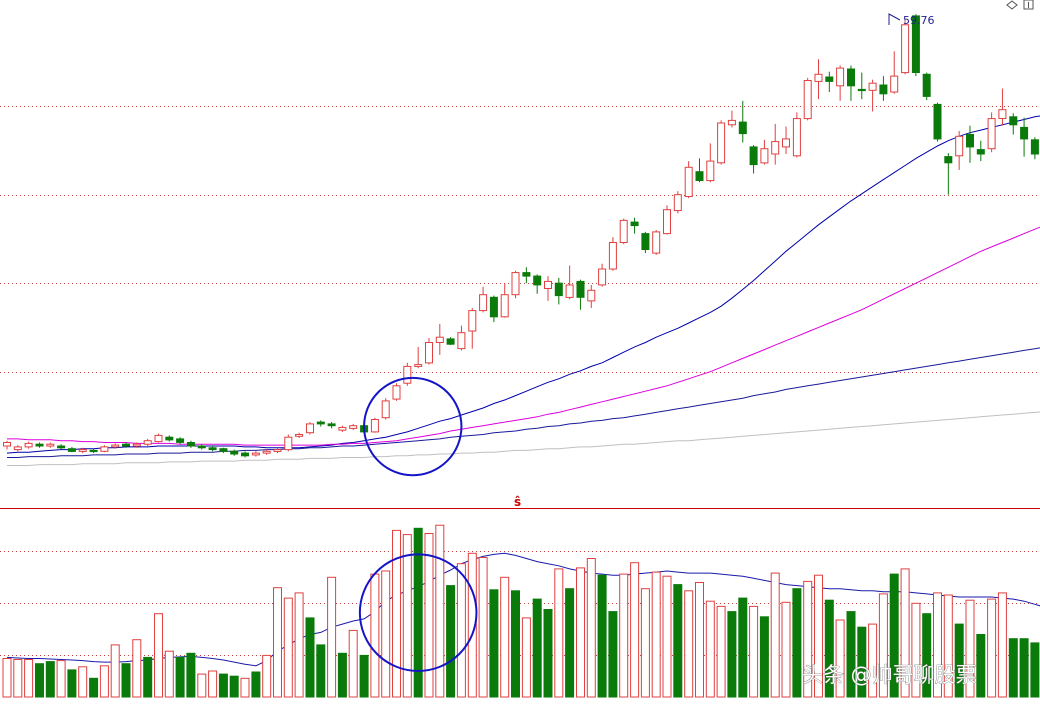  What do you see at coordinates (1020, 5) in the screenshot?
I see `corner-controls` at bounding box center [1020, 5].